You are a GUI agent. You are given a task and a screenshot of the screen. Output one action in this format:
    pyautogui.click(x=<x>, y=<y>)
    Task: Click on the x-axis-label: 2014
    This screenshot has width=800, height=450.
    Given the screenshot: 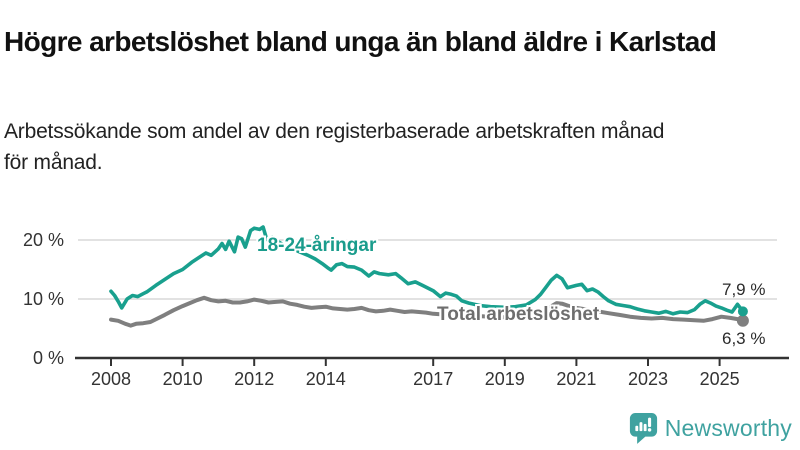 What is the action you would take?
    pyautogui.click(x=325, y=379)
    